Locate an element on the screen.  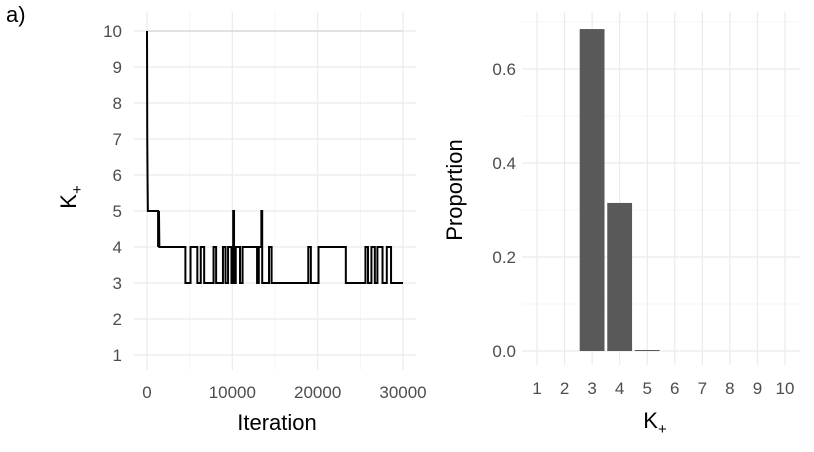
bar-y-tick-labels: 0.0 0.2 0.4 0.6 is located at coordinates (504, 210).